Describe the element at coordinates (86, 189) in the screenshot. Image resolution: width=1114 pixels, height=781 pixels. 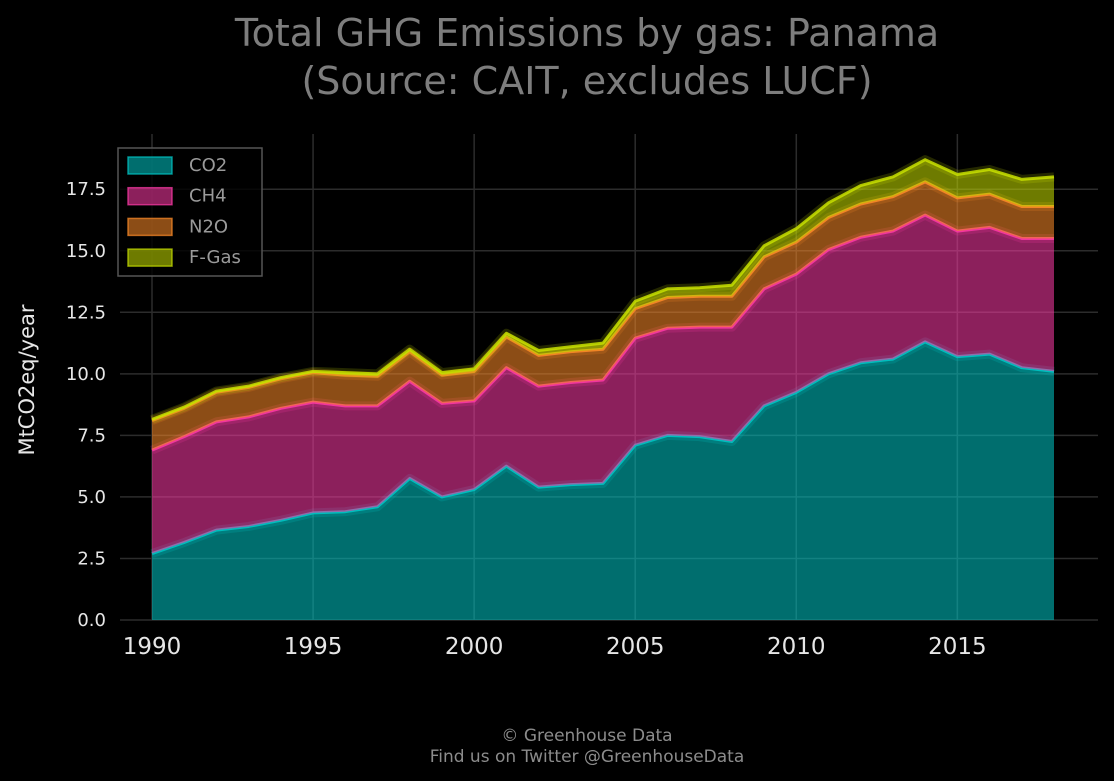
I see `y-tick-label: 17.5` at that location.